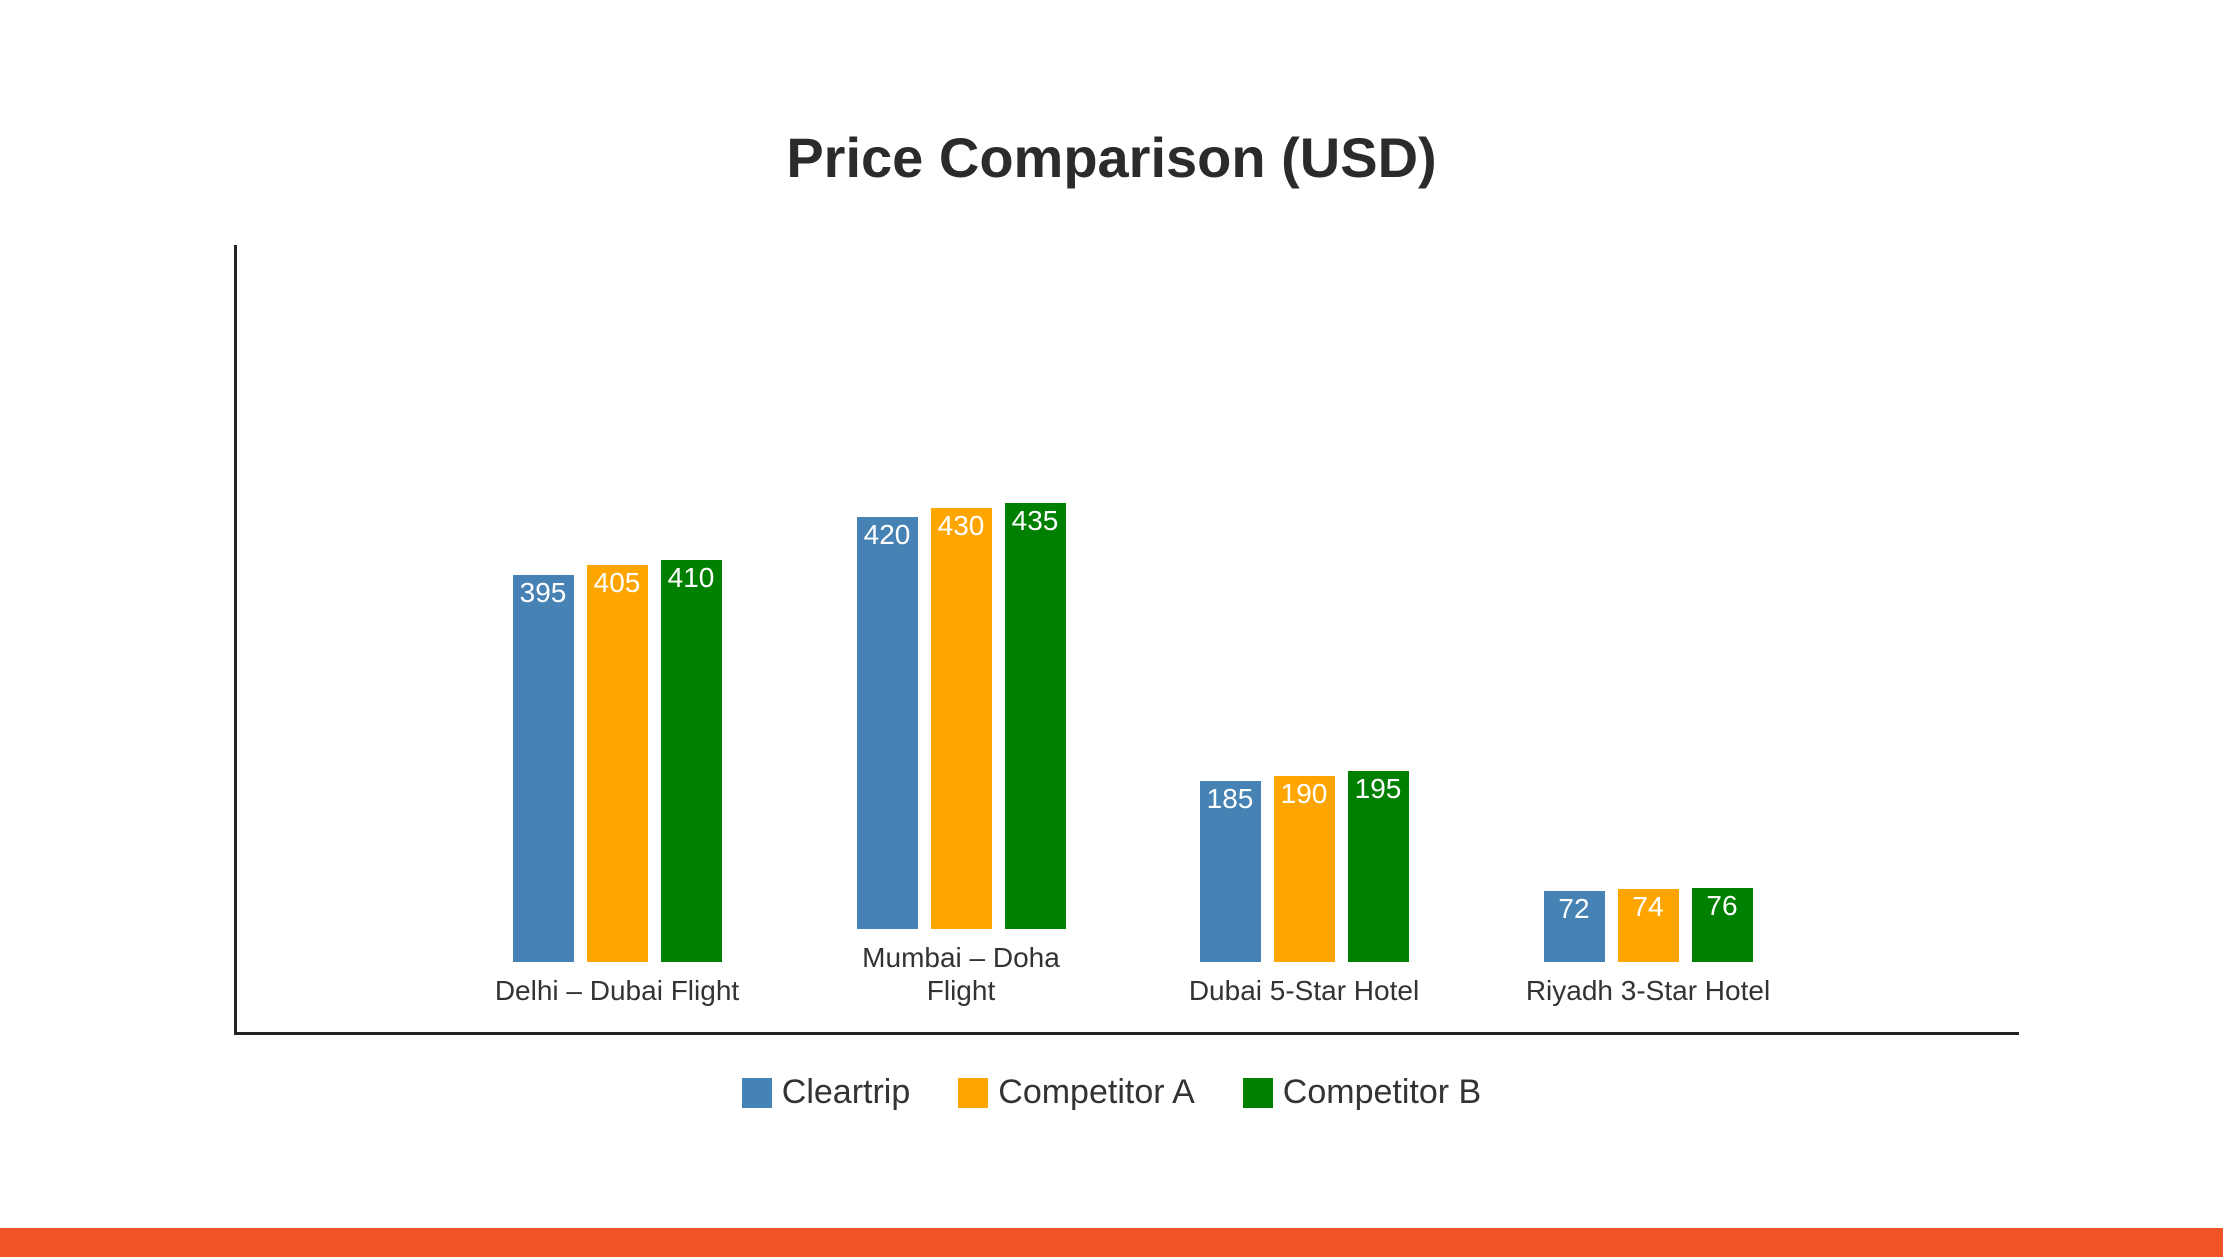 Image resolution: width=2223 pixels, height=1257 pixels. What do you see at coordinates (617, 763) in the screenshot?
I see `bar: 405` at bounding box center [617, 763].